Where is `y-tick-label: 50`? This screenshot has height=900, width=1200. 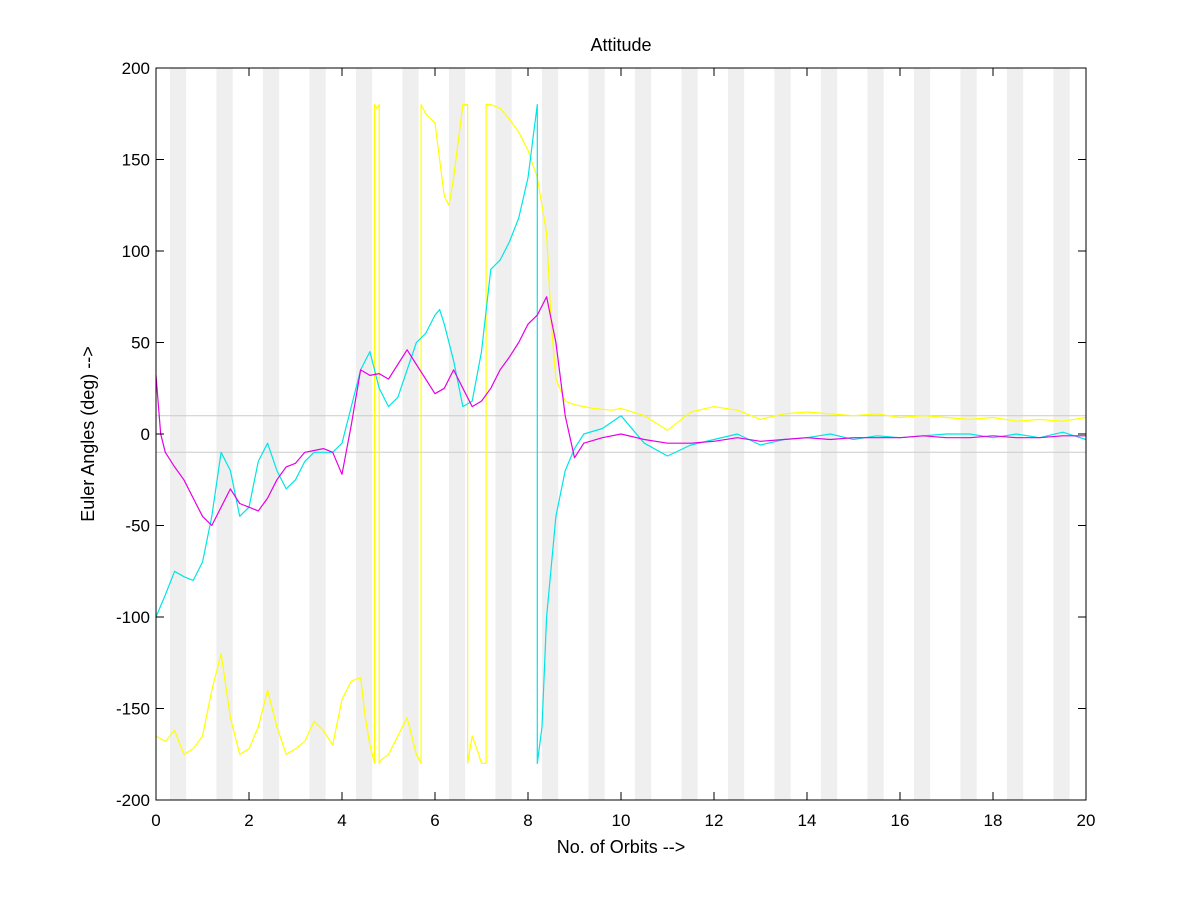
y-tick-label: 50 is located at coordinates (140, 343).